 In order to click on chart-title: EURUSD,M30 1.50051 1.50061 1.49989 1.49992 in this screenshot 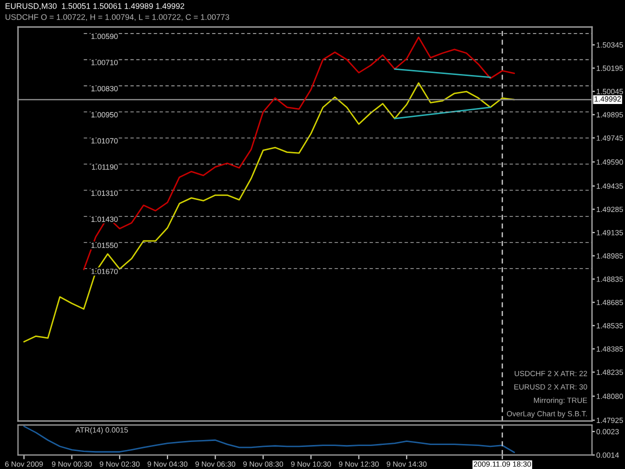, I will do `click(95, 6)`.